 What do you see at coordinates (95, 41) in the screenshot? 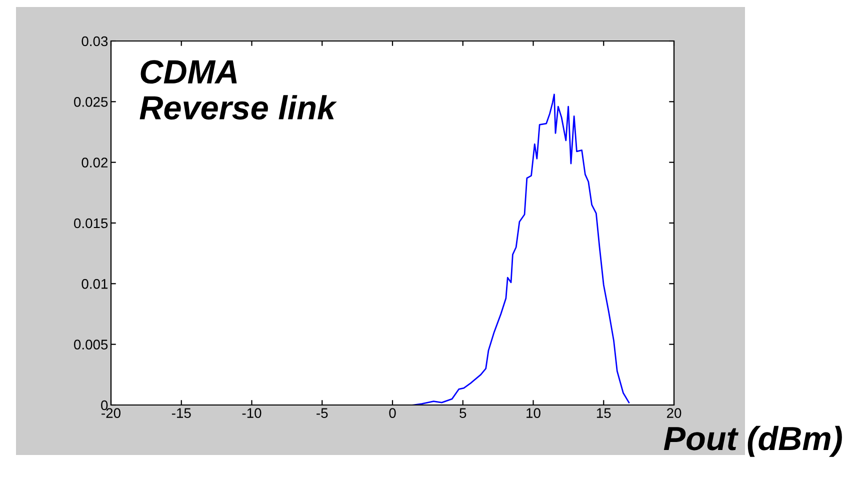
I see `y-tick-label: 0.03` at bounding box center [95, 41].